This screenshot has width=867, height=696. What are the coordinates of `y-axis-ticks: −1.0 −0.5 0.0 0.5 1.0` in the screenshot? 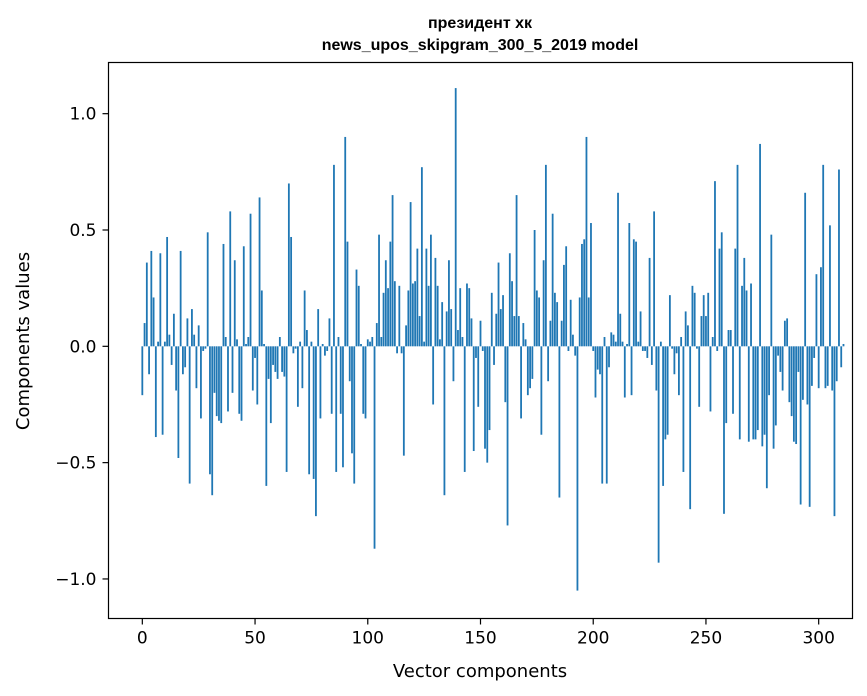 It's located at (82, 347).